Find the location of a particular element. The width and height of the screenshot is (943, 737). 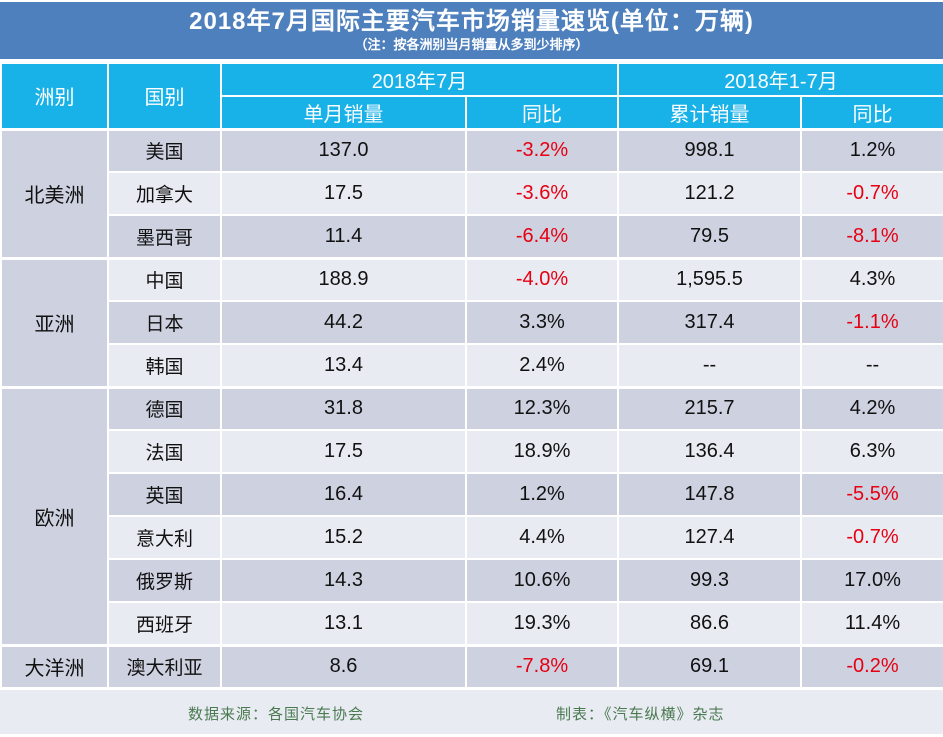

continent-cell: 大洋洲 is located at coordinates (54, 666).